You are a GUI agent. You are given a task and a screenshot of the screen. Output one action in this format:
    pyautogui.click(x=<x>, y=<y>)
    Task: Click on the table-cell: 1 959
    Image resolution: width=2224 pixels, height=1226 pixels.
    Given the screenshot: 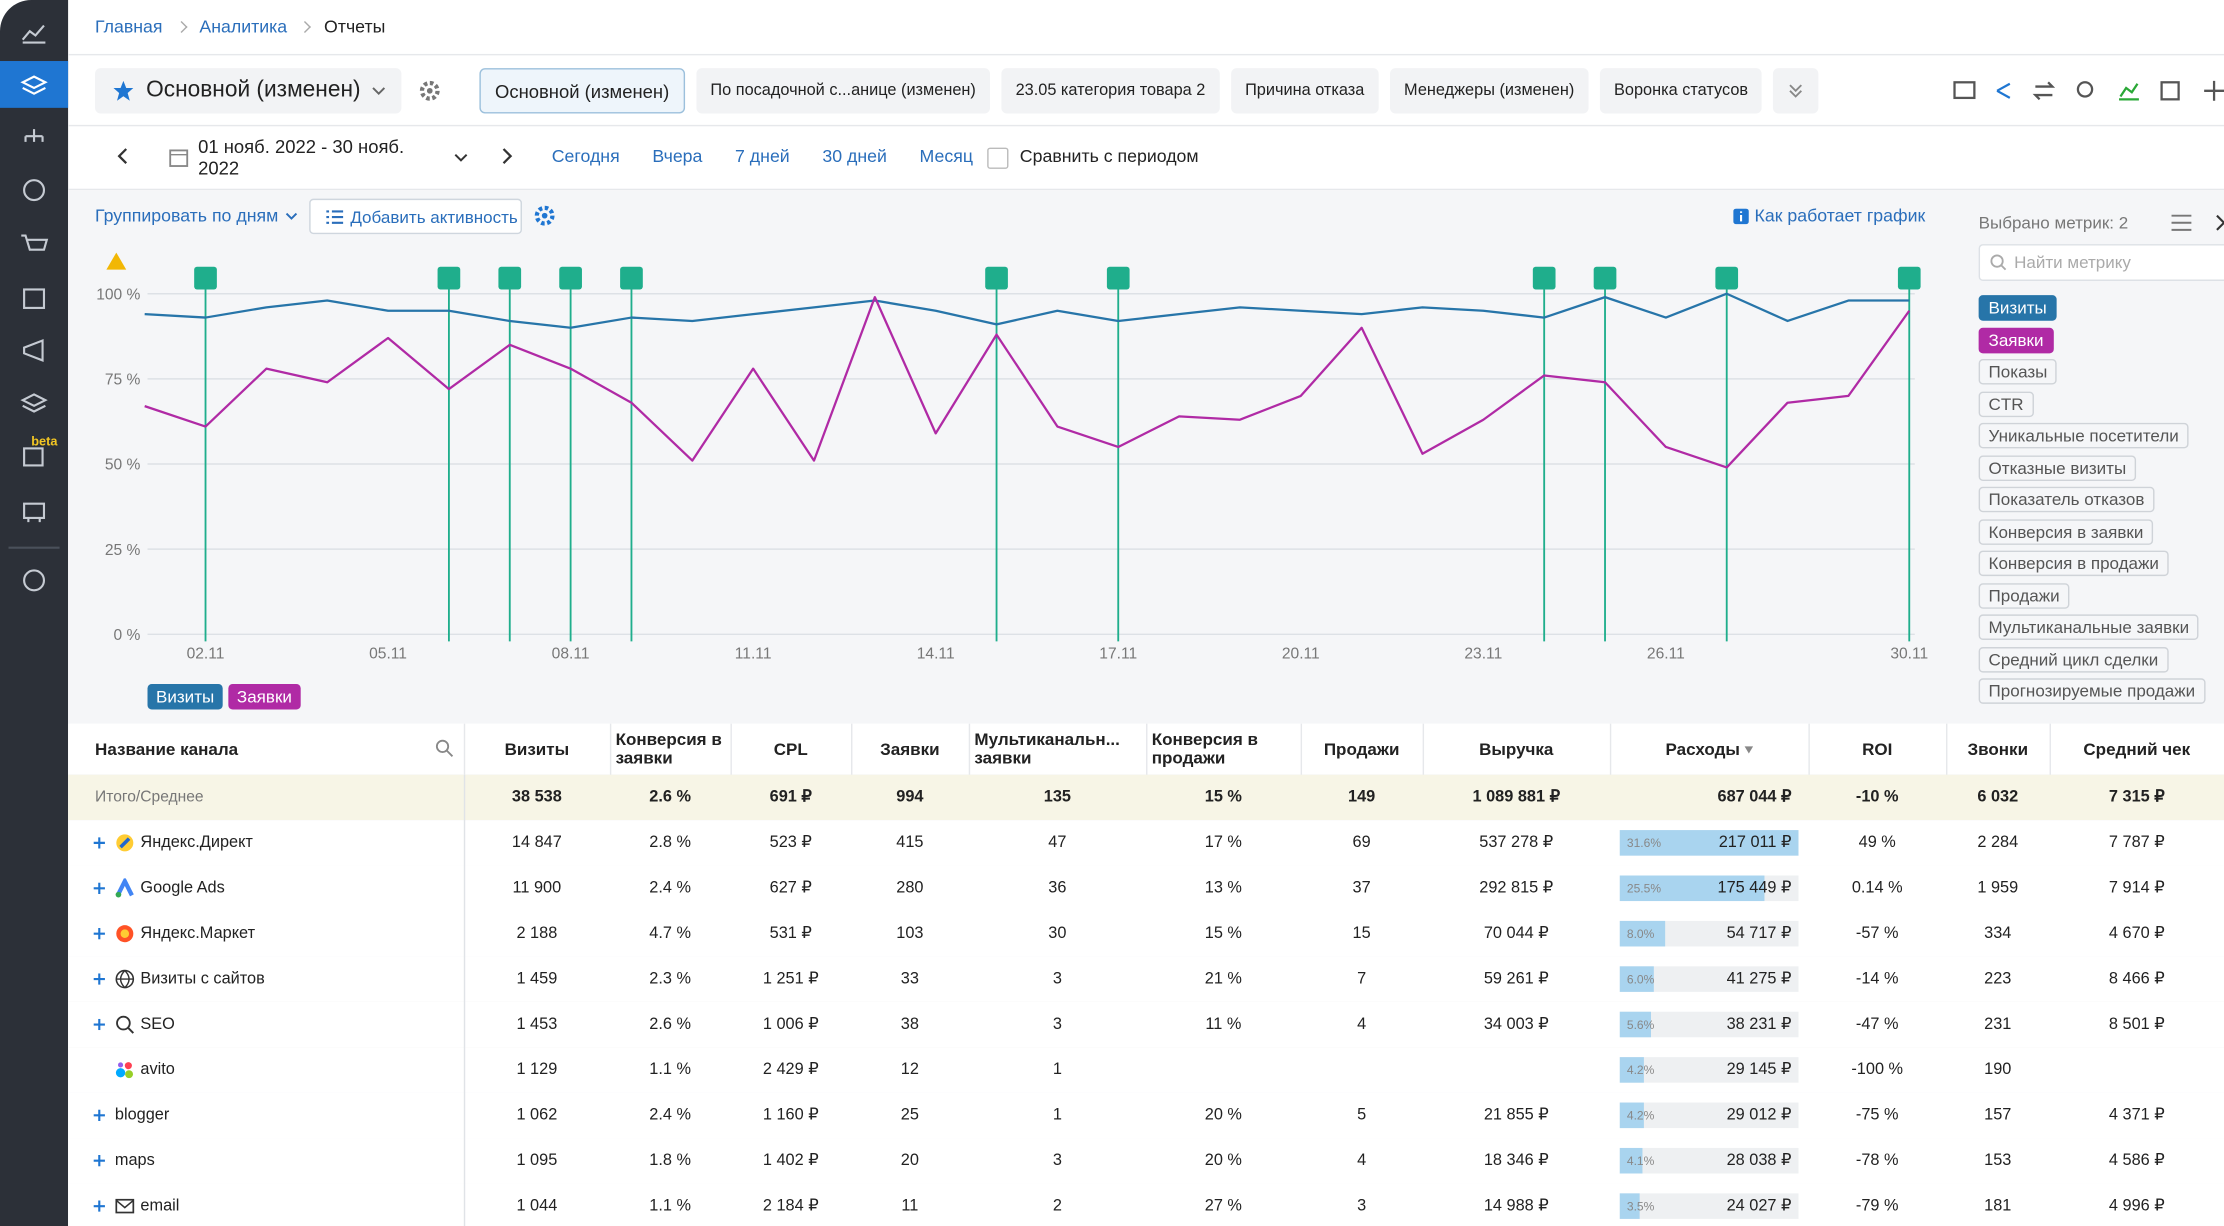 What is the action you would take?
    pyautogui.click(x=1998, y=888)
    